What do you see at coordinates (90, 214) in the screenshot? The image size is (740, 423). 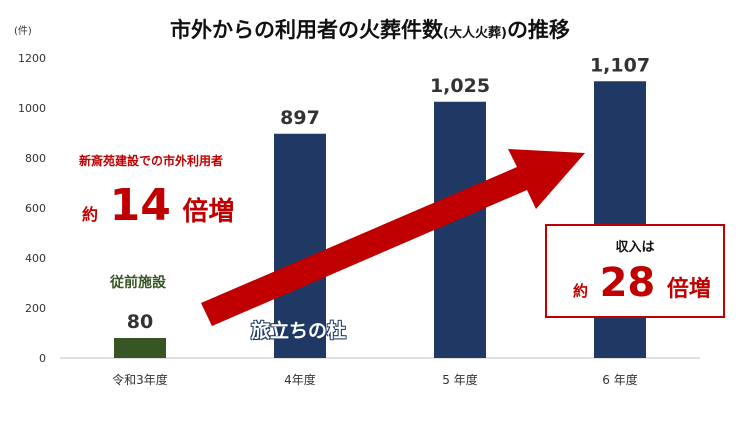 I see `left-callout-prefix: 約` at bounding box center [90, 214].